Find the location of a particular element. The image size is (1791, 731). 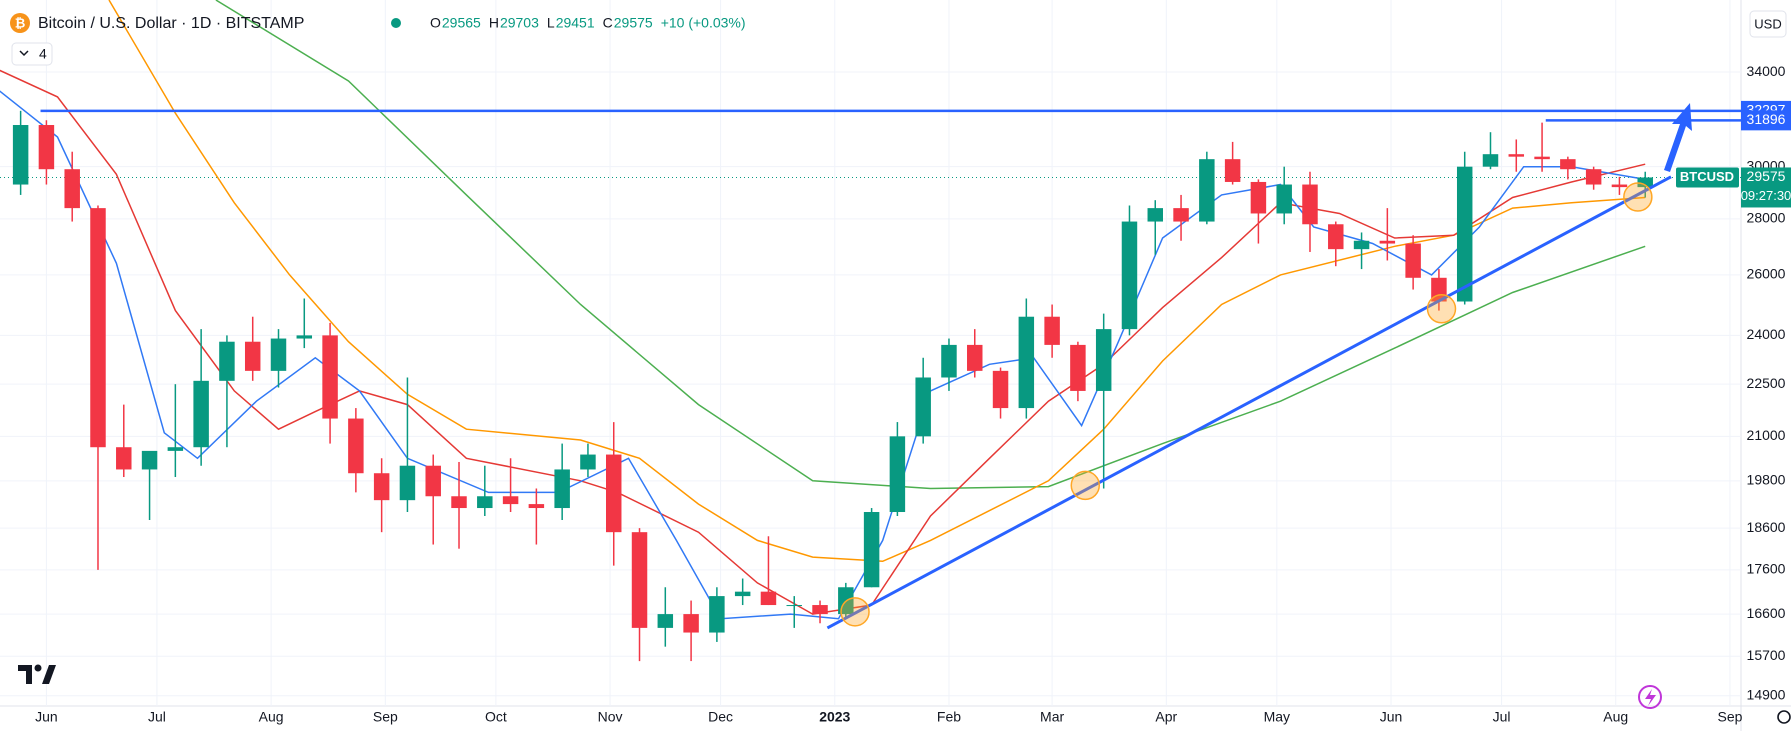

symbol-tag is located at coordinates (1707, 177).